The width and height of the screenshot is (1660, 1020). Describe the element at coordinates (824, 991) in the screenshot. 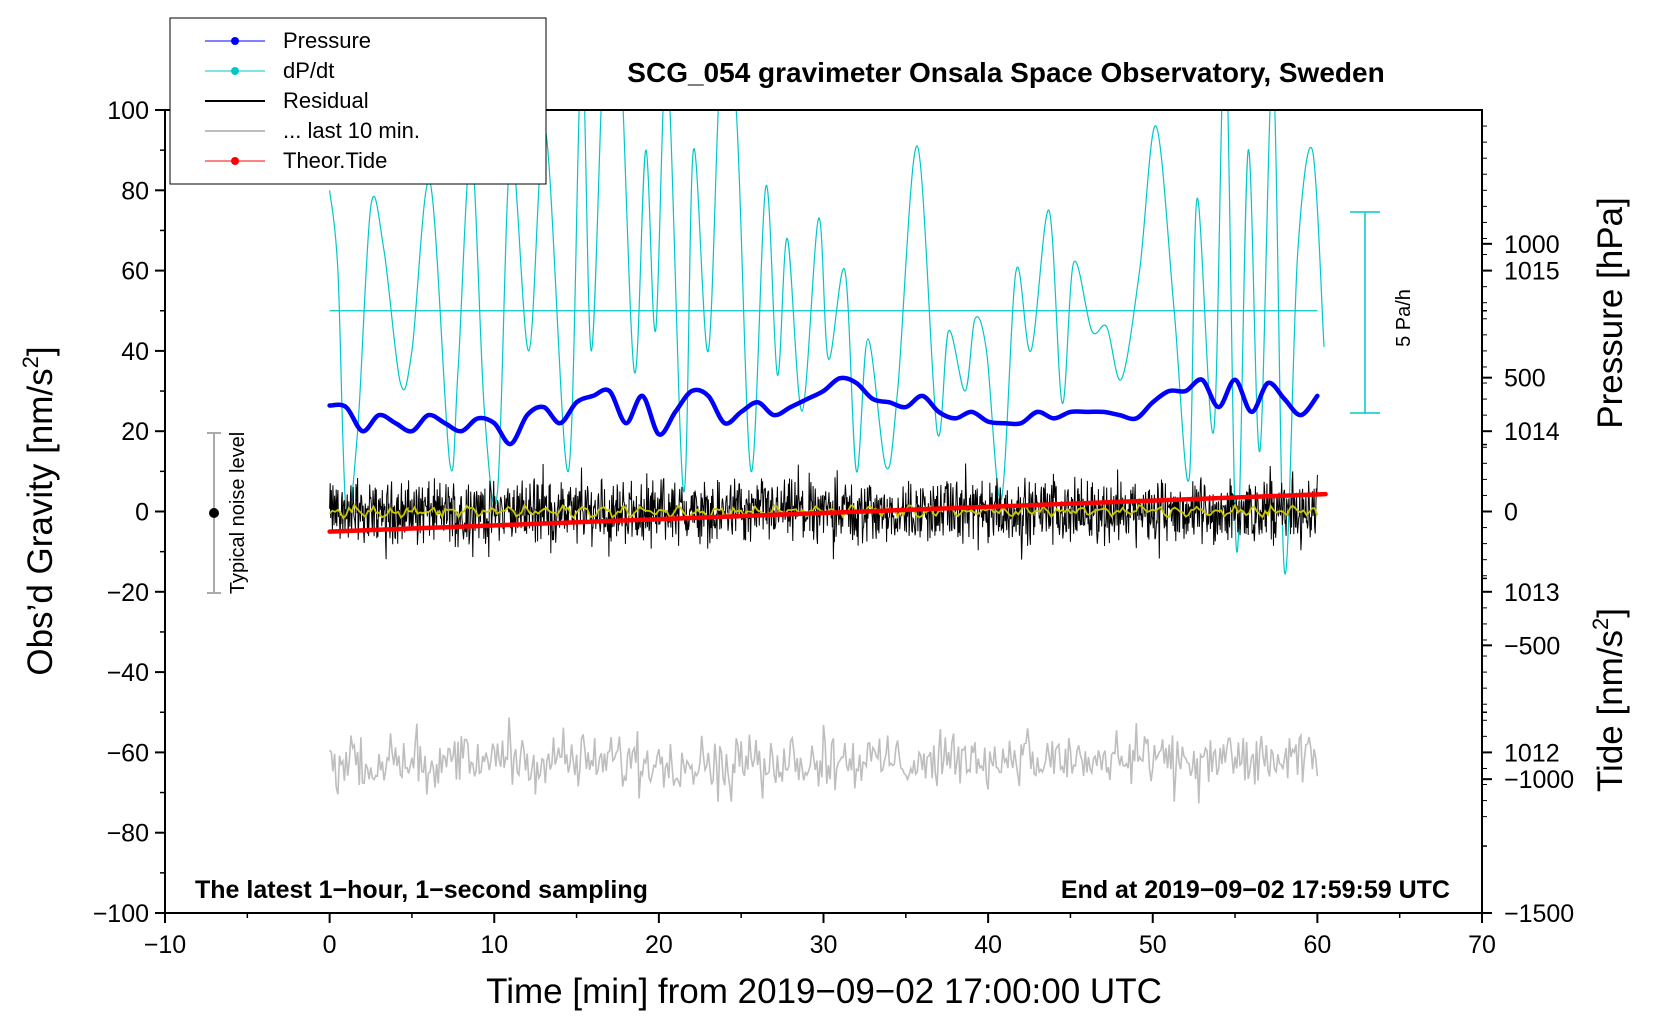

I see `x-axis-label: Time [min] from 2019−09−02 17:00:00 UTC` at that location.